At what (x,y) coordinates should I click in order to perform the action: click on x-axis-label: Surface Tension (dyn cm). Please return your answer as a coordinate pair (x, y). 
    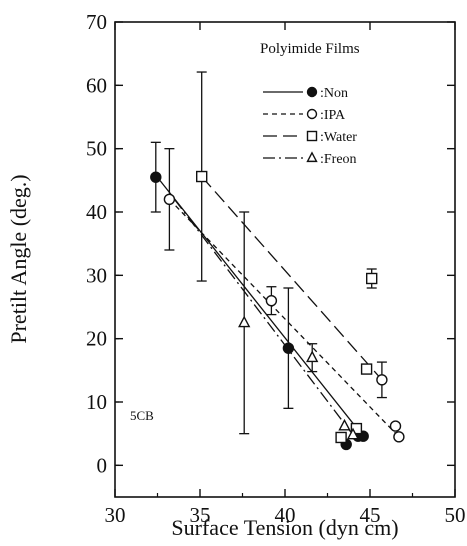
    Looking at the image, I should click on (284, 527).